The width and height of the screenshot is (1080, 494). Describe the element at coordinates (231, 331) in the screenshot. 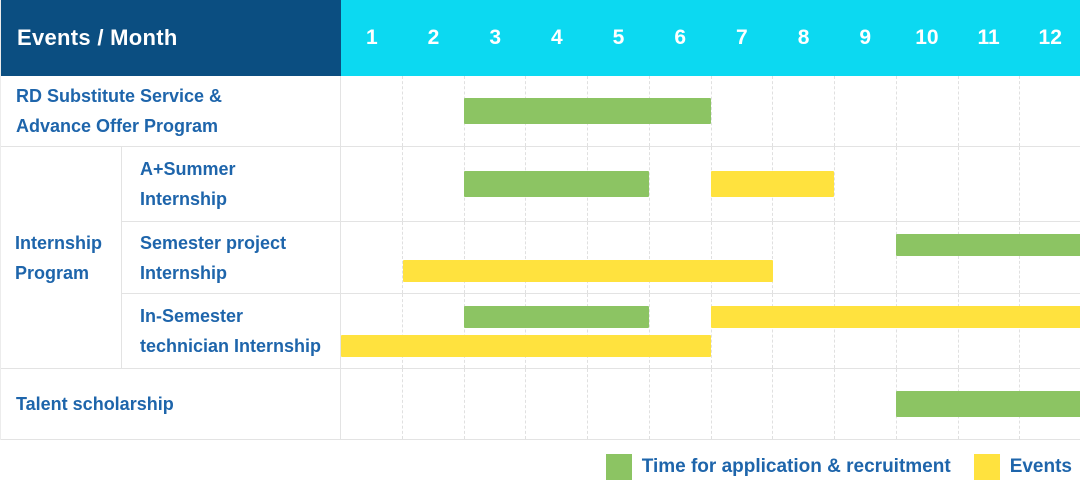

I see `row-label-in-semester-technician-internship: In-Semester technician Internship` at that location.